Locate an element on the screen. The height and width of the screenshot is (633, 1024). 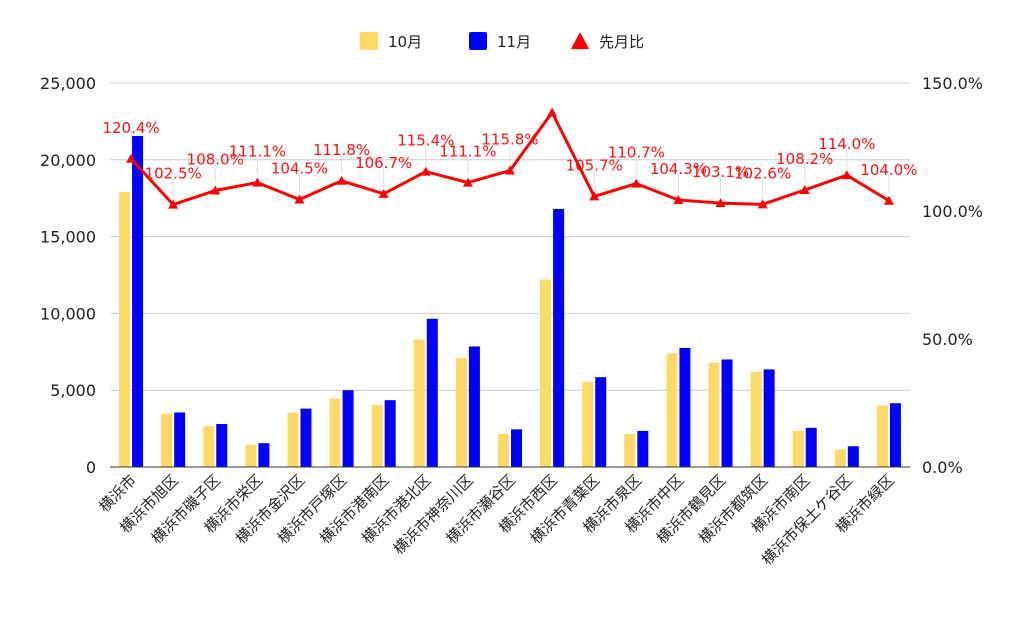
line-data-label: 104.5% is located at coordinates (299, 168).